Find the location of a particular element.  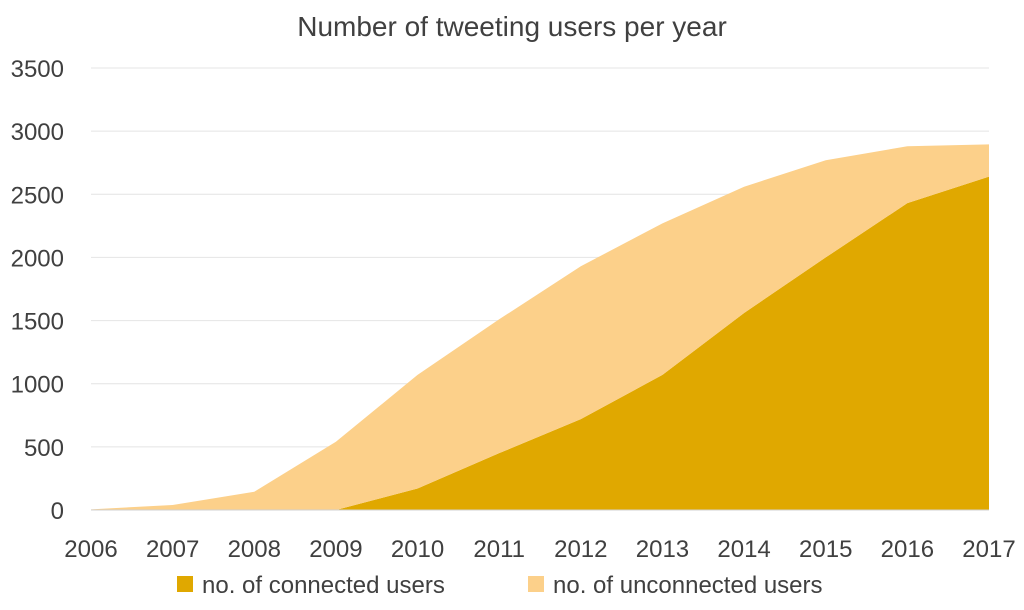

y-tick-label: 500 is located at coordinates (44, 448).